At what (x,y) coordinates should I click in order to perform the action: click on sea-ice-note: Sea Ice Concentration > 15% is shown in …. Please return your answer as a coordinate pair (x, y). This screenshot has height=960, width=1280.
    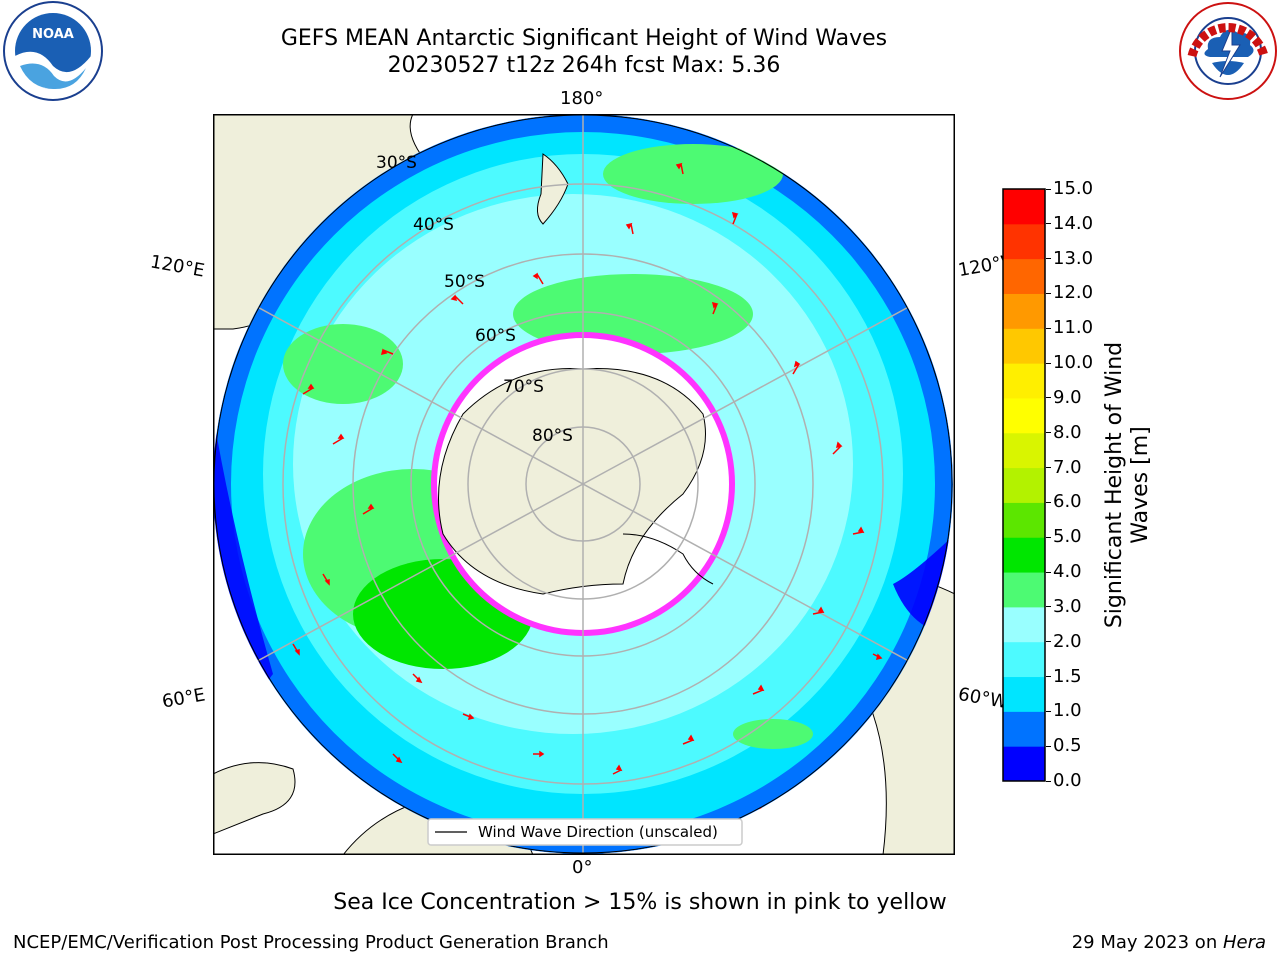
    Looking at the image, I should click on (640, 902).